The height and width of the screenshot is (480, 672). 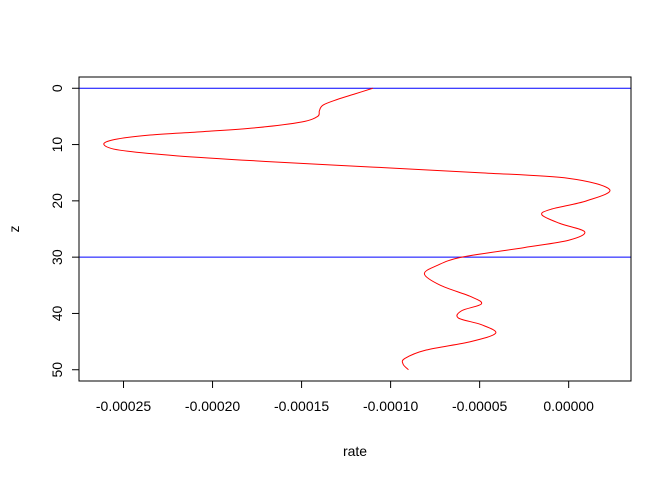 What do you see at coordinates (479, 406) in the screenshot?
I see `x-tick-label: -0.00005` at bounding box center [479, 406].